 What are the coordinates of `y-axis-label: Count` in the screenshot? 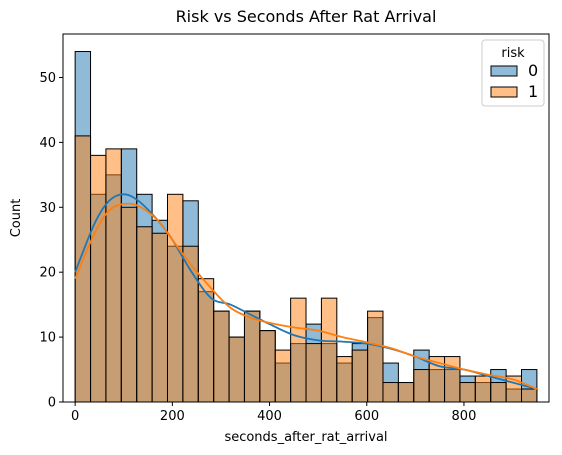 It's located at (16, 218).